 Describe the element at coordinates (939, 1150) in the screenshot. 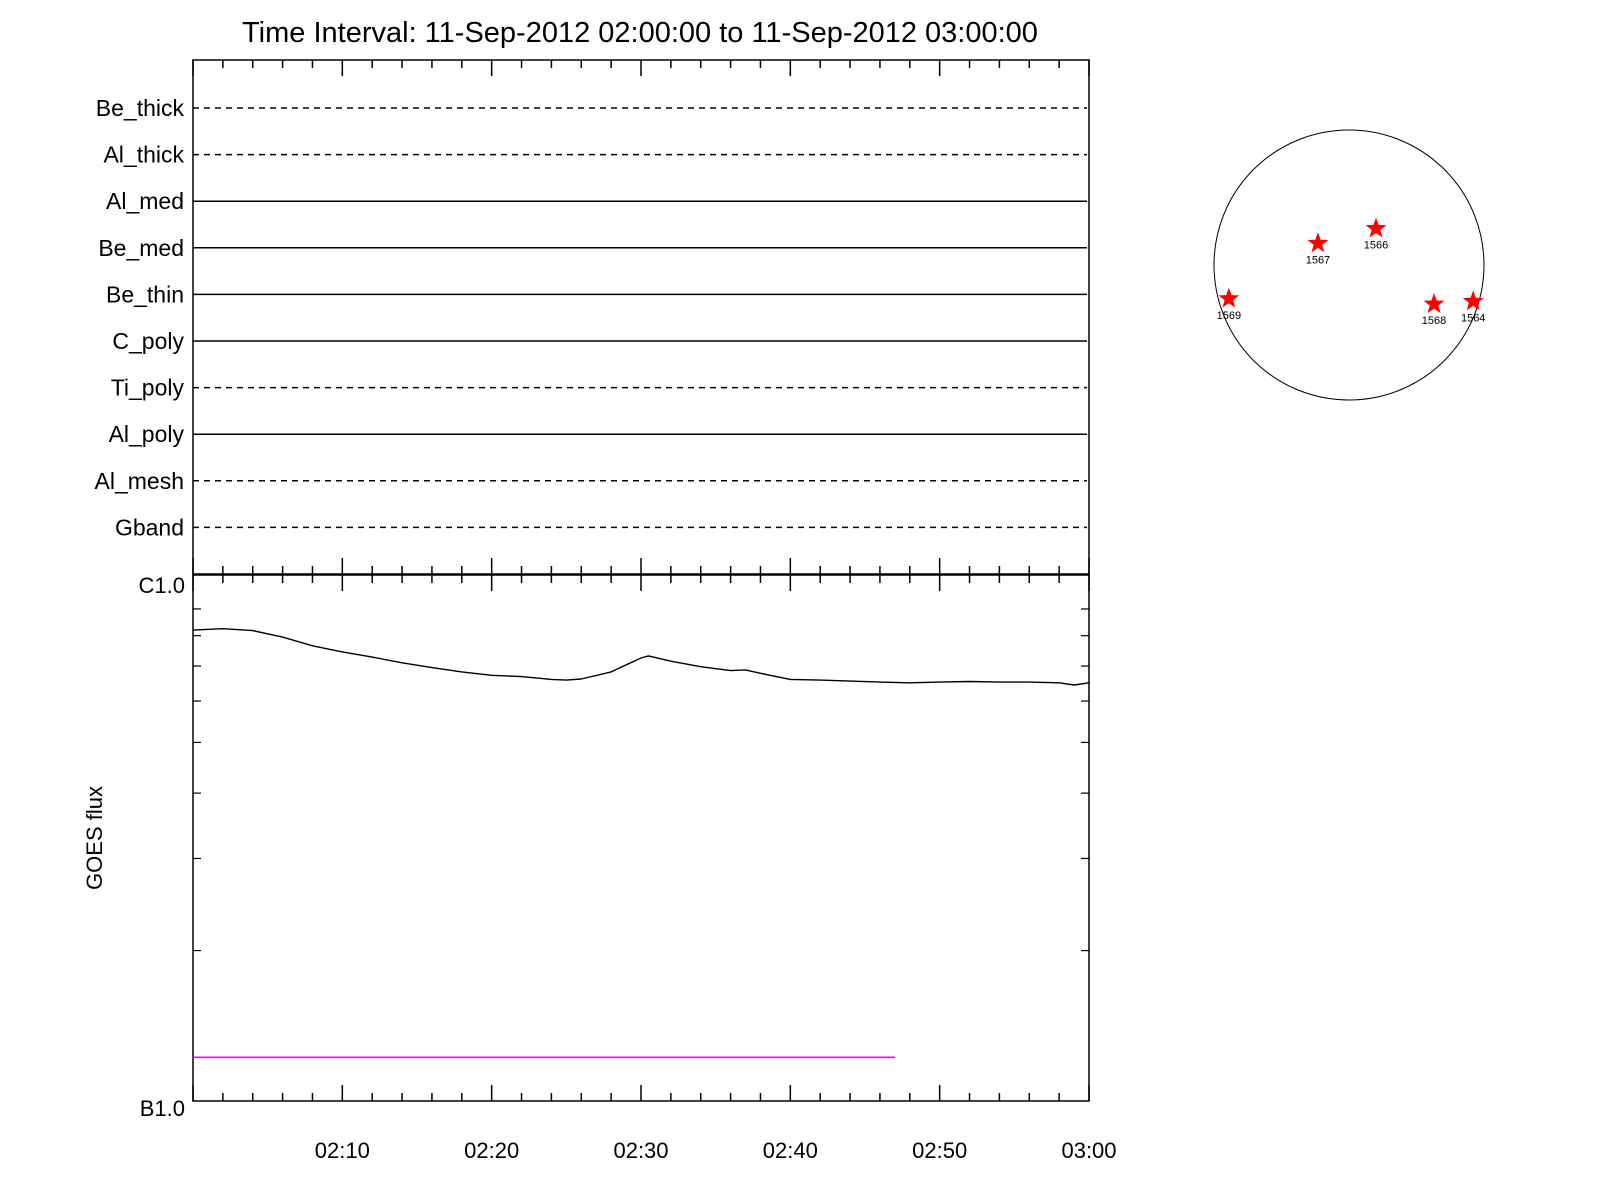

I see `x-tick-label: 02:50` at that location.